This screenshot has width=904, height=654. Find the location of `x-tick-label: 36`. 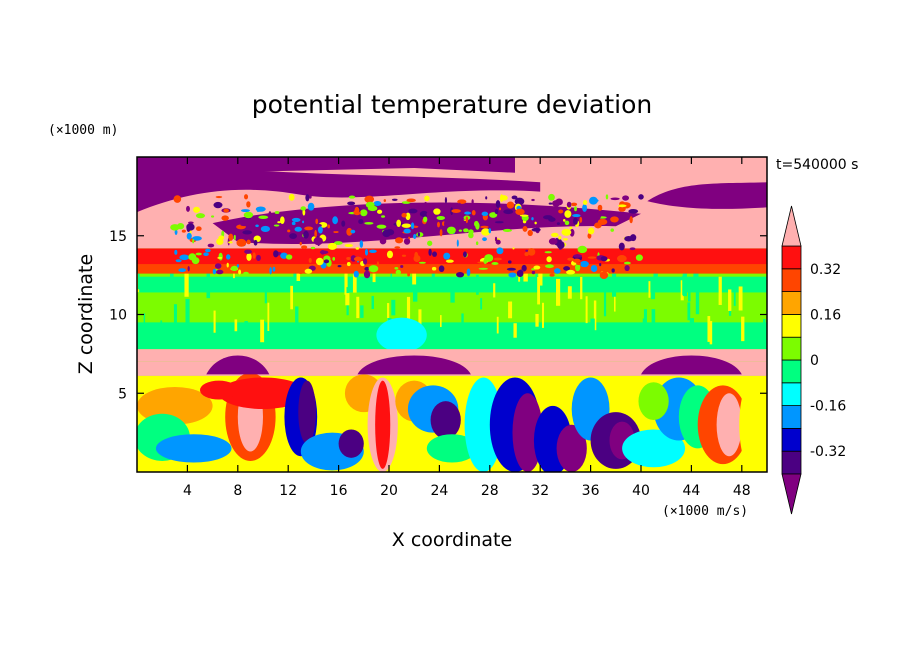

x-tick-label: 36 is located at coordinates (591, 491).